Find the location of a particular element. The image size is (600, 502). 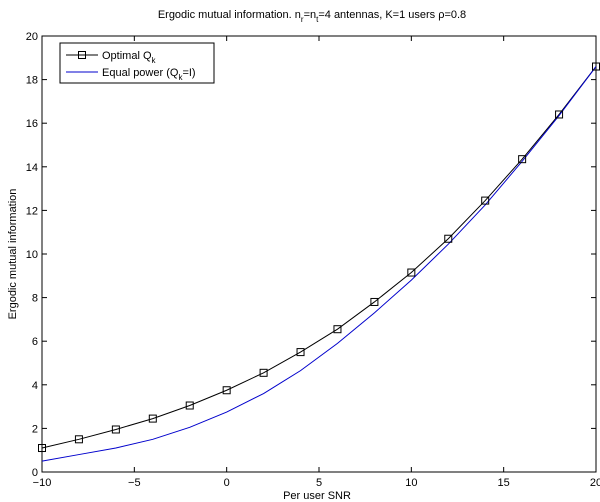

y-tick-label: 16 is located at coordinates (32, 124).